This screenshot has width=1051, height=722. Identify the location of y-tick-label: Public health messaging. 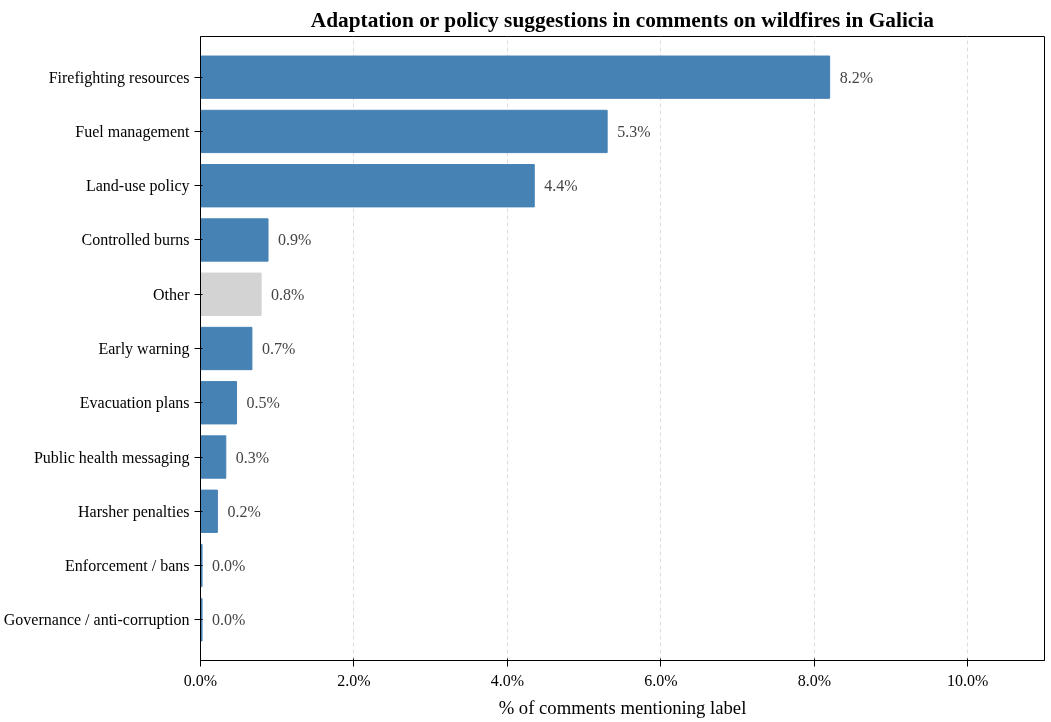
(111, 457).